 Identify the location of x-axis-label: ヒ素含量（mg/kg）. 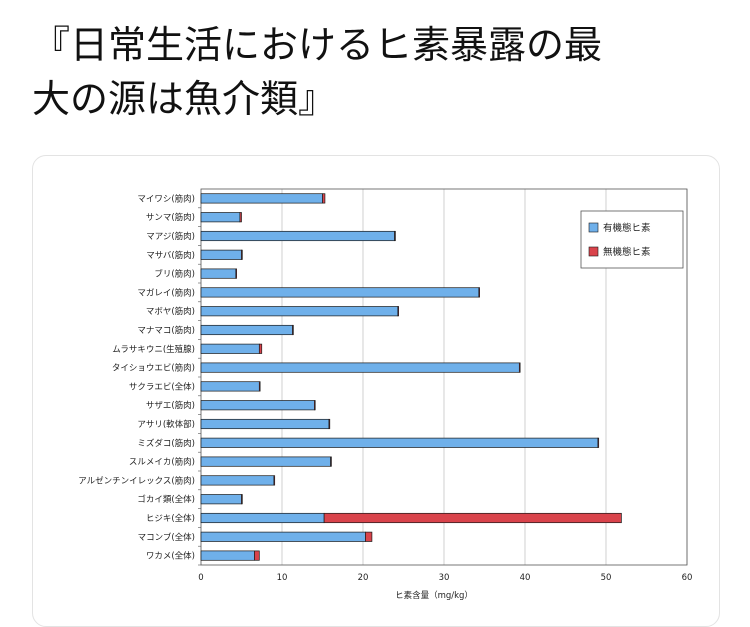
(434, 595).